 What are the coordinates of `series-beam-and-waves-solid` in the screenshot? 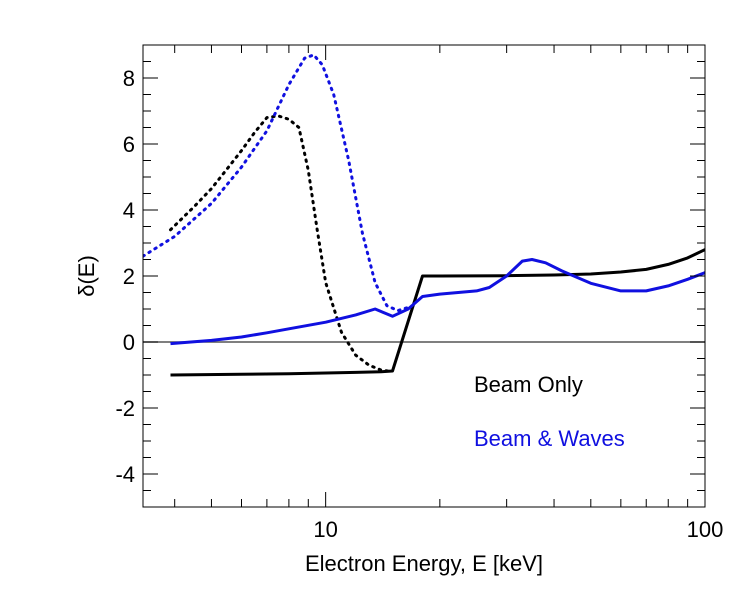 It's located at (437, 302).